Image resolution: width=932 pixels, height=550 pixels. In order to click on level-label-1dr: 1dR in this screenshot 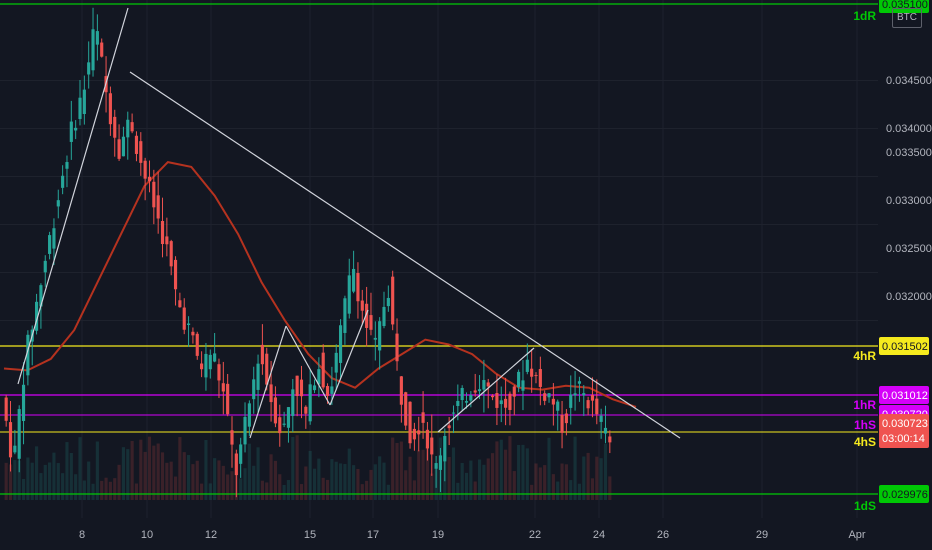, I will do `click(864, 16)`.